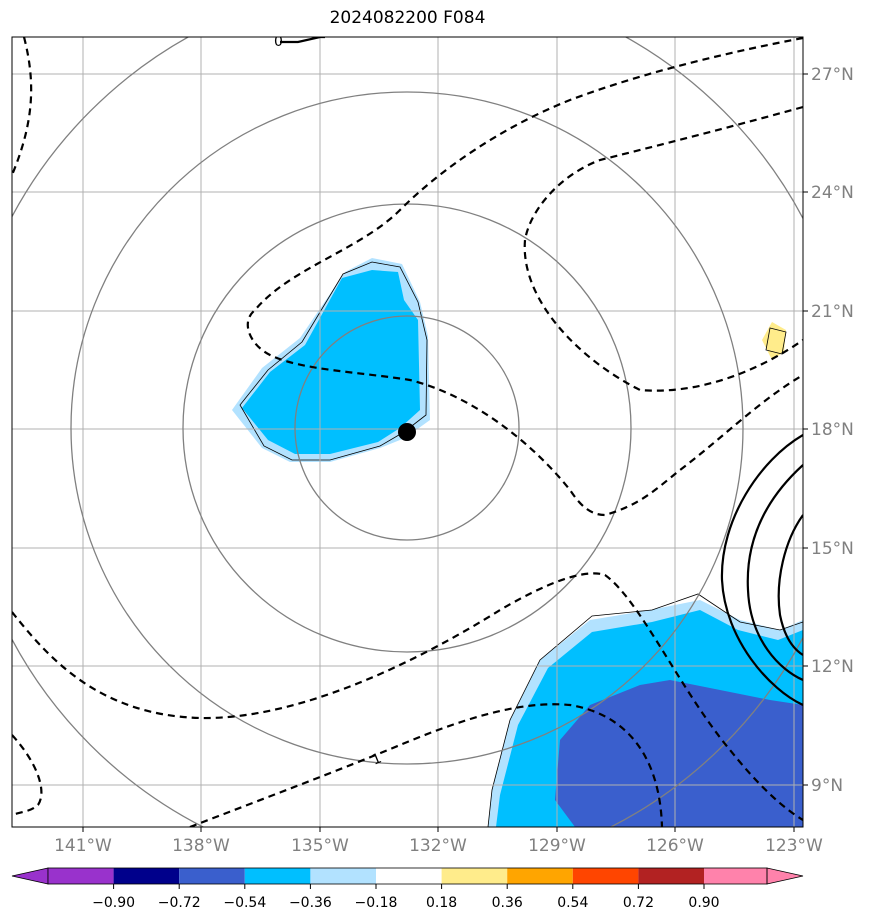  What do you see at coordinates (794, 846) in the screenshot?
I see `lon-label-123w: 123°W` at bounding box center [794, 846].